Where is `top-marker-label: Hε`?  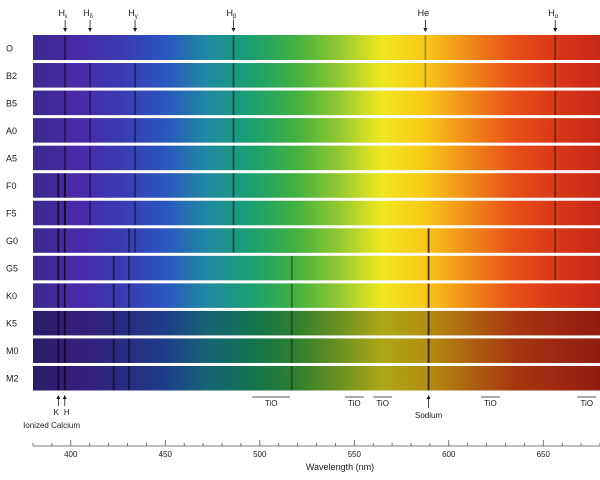
top-marker-label: Hε is located at coordinates (64, 14).